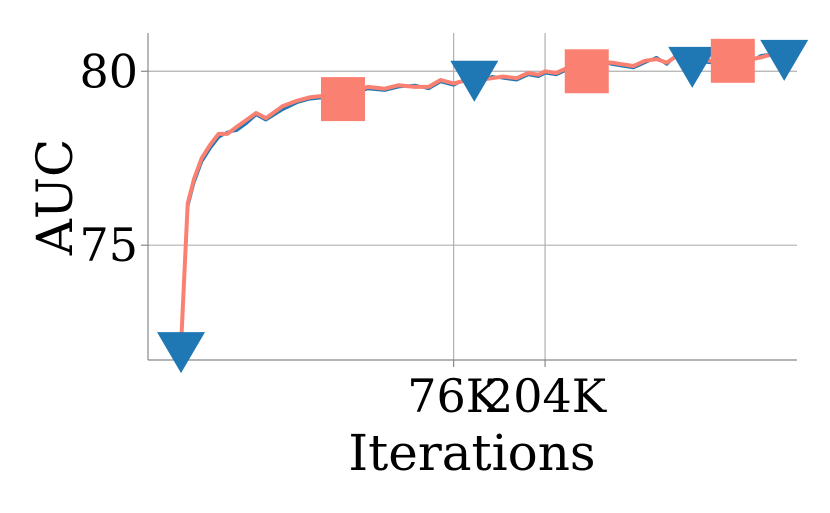 This screenshot has width=830, height=513. I want to click on x-axis-label: Iterations, so click(471, 453).